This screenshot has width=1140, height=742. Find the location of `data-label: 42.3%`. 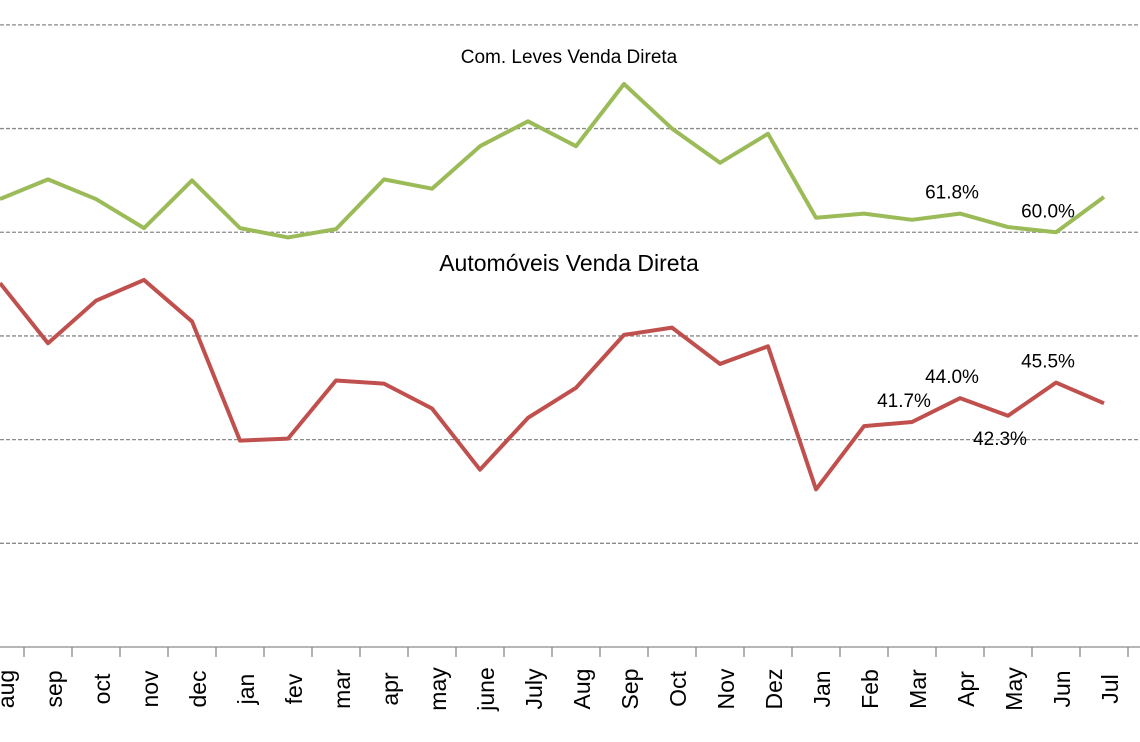

data-label: 42.3% is located at coordinates (1000, 439).